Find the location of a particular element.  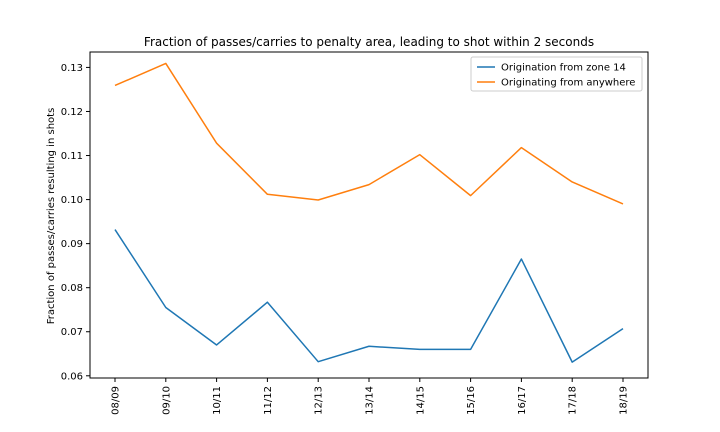

y-tick-label: 0.08 is located at coordinates (72, 288).